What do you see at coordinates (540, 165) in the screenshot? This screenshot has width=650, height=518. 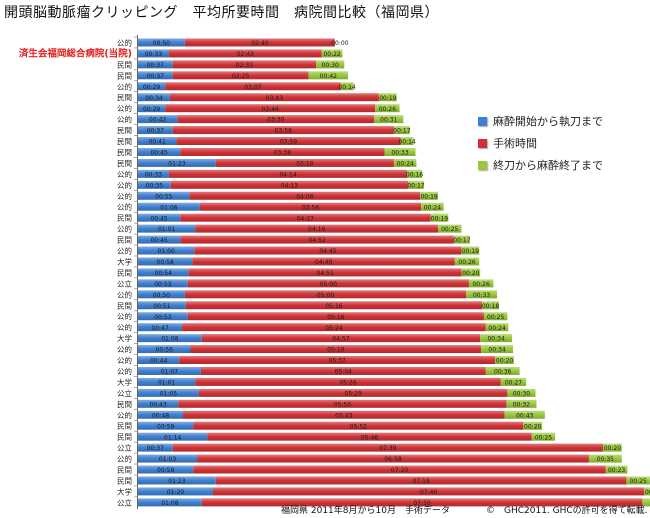 I see `legend-item-closure-to-end: 終刀から麻酔終了まで` at bounding box center [540, 165].